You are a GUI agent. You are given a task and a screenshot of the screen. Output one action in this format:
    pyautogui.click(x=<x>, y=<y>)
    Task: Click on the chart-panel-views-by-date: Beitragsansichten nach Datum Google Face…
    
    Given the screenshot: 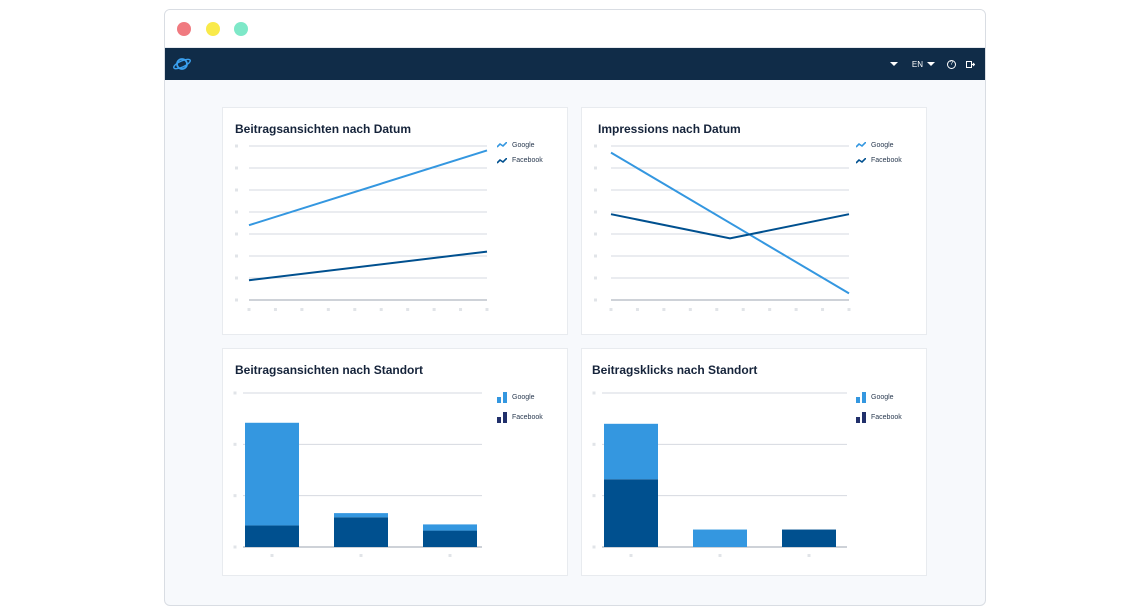 What is the action you would take?
    pyautogui.click(x=395, y=221)
    